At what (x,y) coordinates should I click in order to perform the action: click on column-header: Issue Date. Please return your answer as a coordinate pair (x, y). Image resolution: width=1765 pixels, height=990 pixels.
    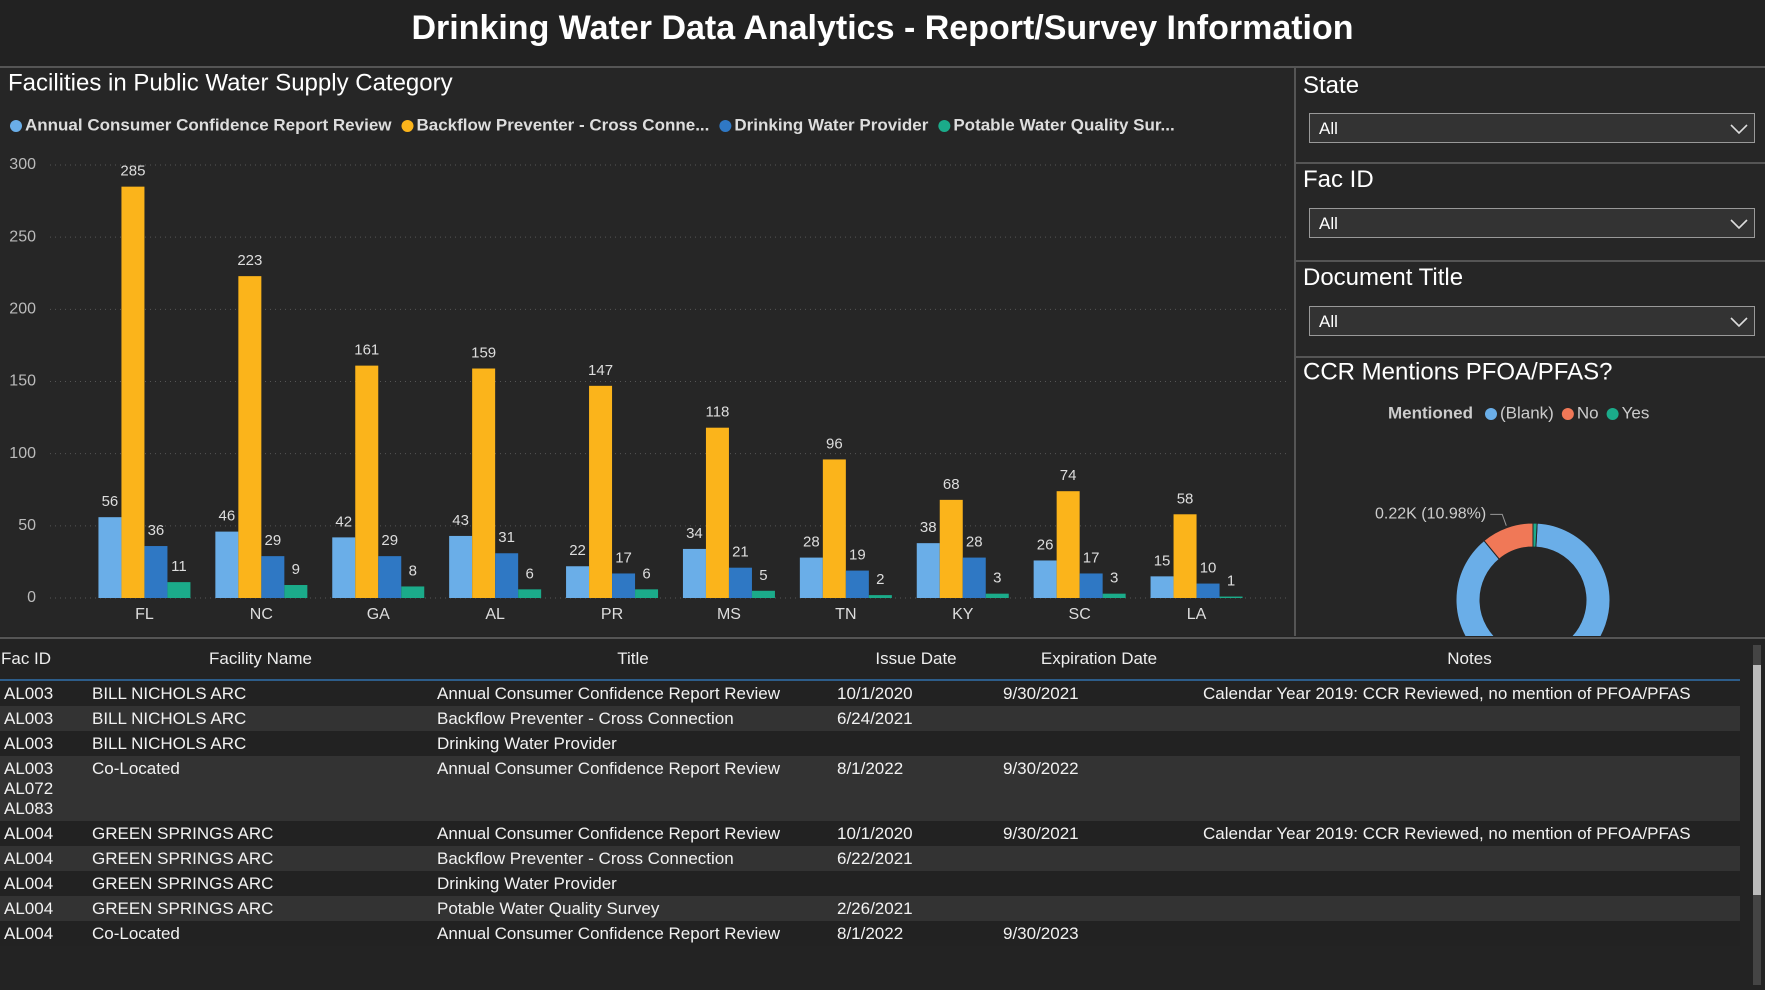
    Looking at the image, I should click on (916, 660).